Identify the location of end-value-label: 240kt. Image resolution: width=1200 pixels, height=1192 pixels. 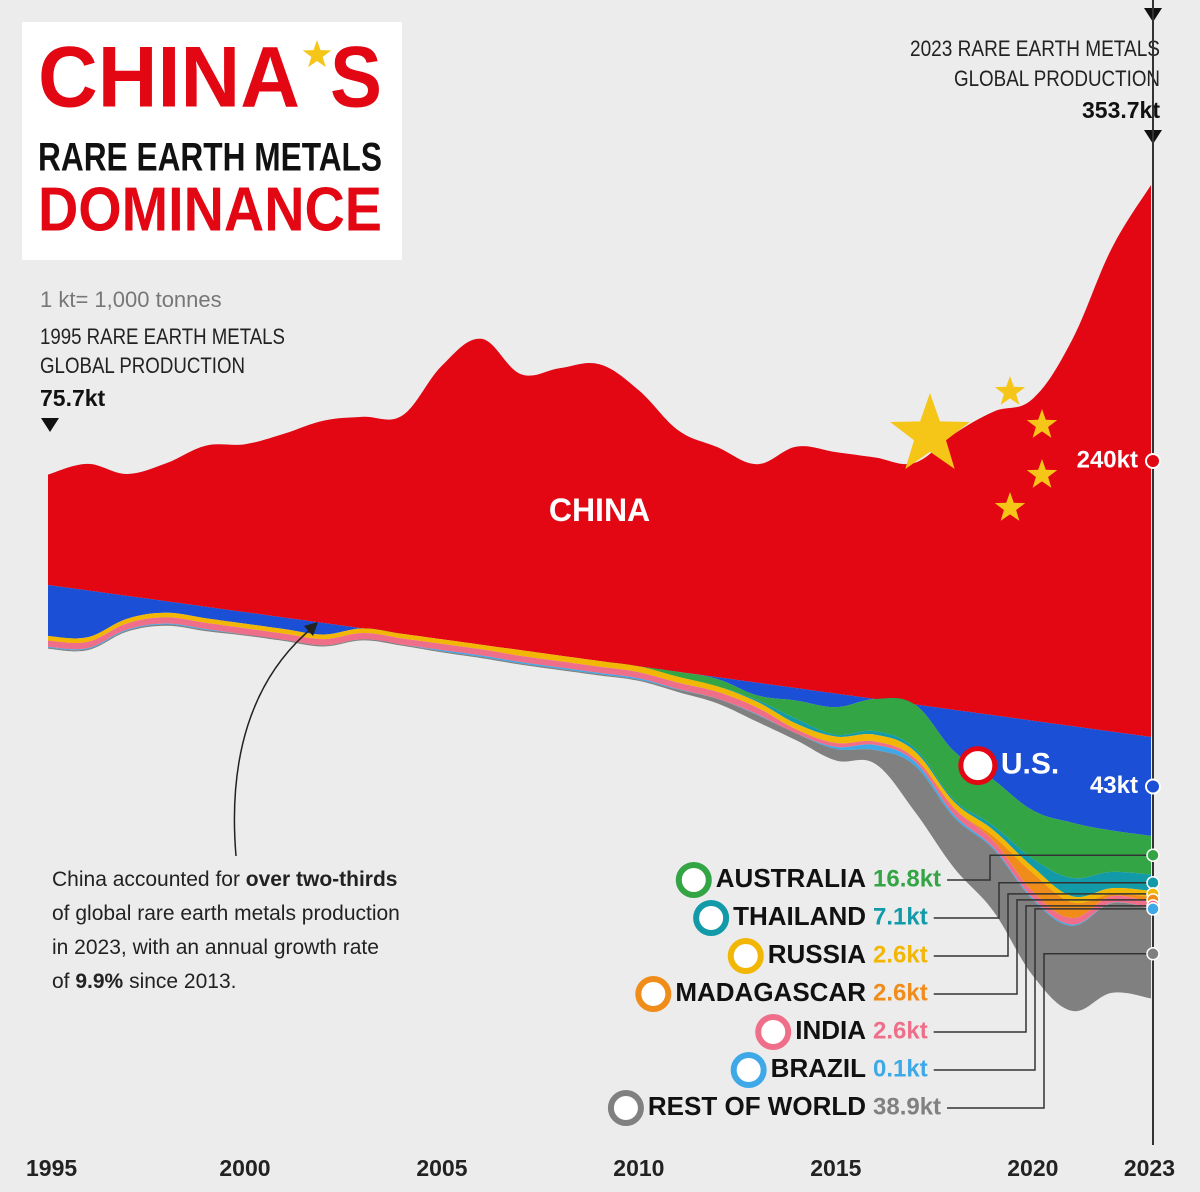
(1107, 459).